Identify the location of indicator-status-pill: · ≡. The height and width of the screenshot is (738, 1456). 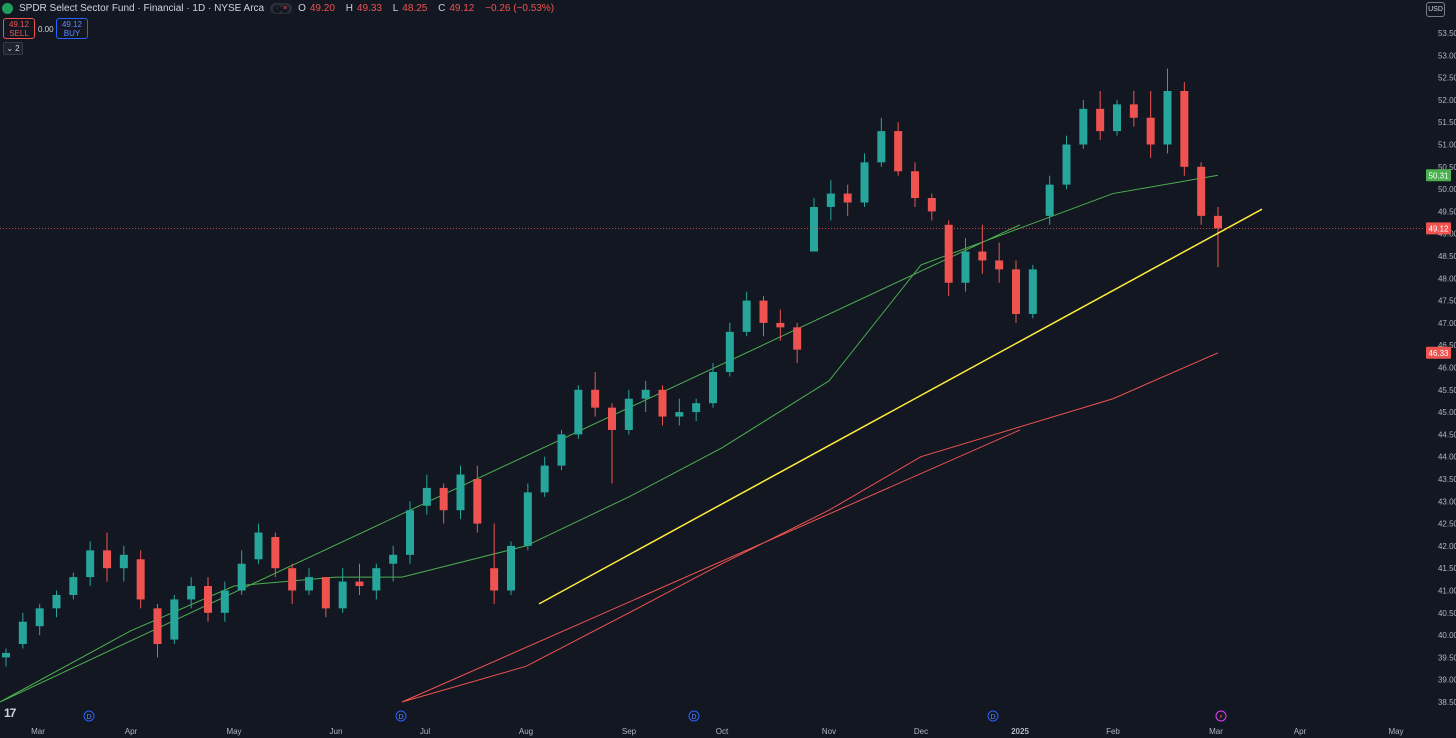
(281, 8).